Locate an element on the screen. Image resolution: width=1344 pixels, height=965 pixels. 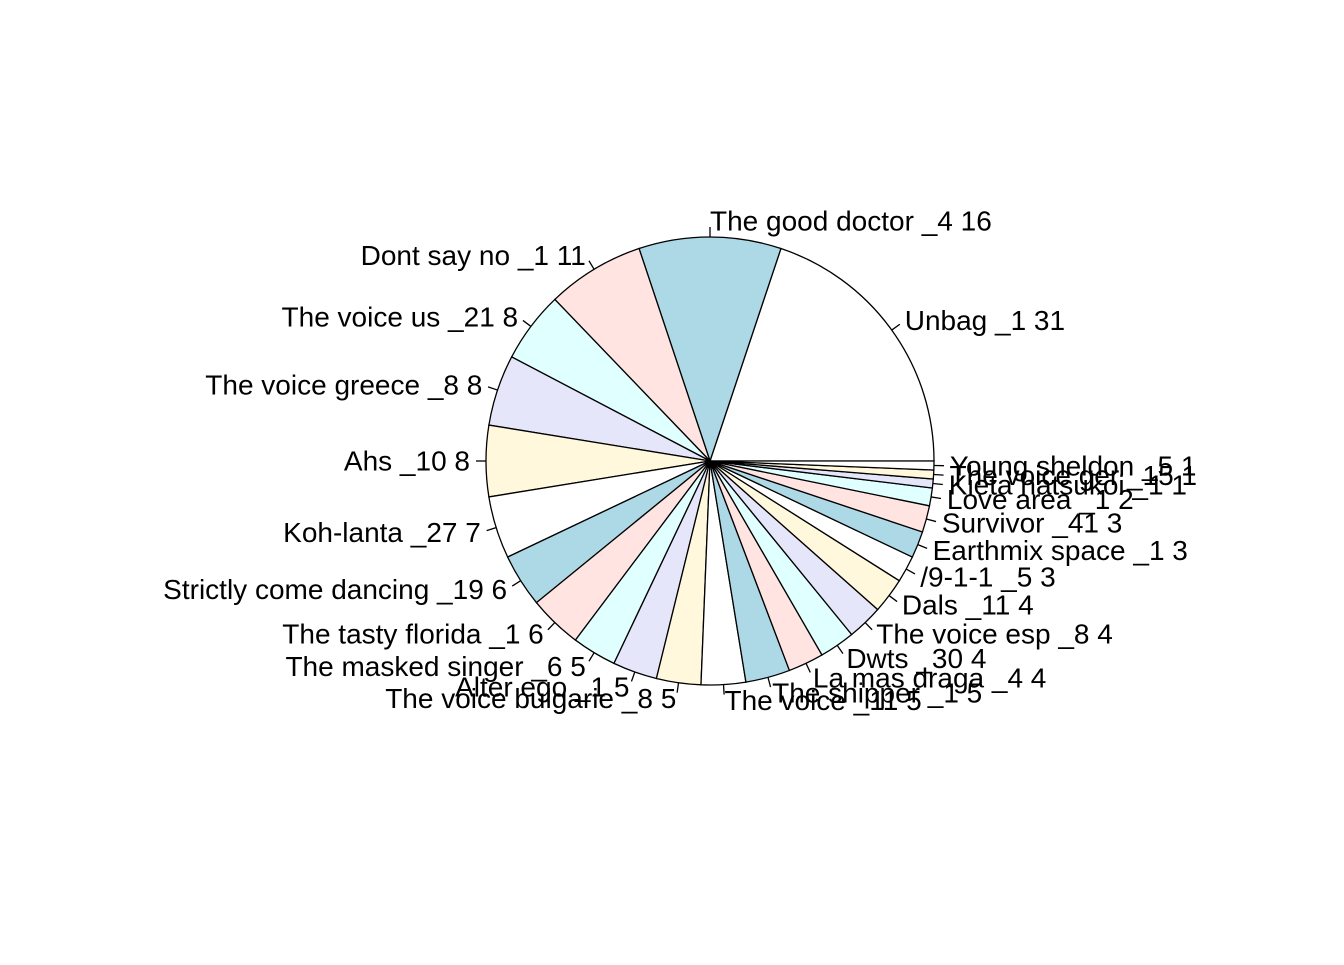
pie-slice-label: The voice us _21 8 is located at coordinates (400, 316).